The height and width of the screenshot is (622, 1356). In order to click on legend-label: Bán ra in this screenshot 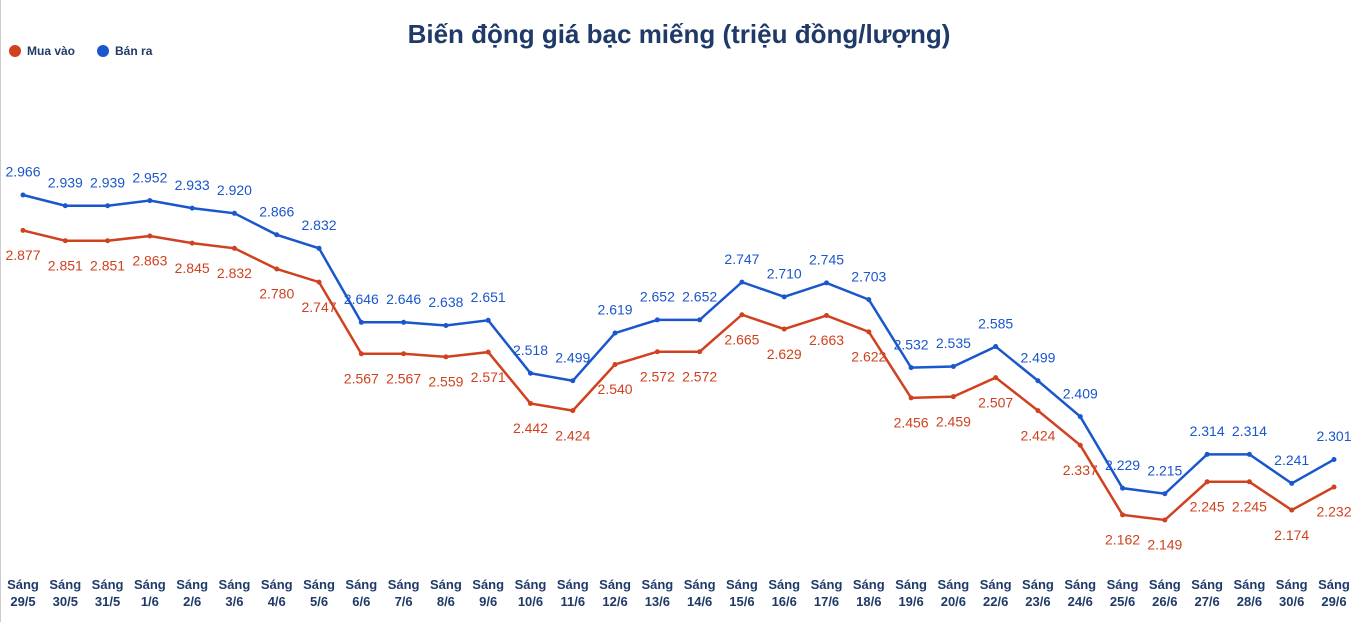, I will do `click(134, 51)`.